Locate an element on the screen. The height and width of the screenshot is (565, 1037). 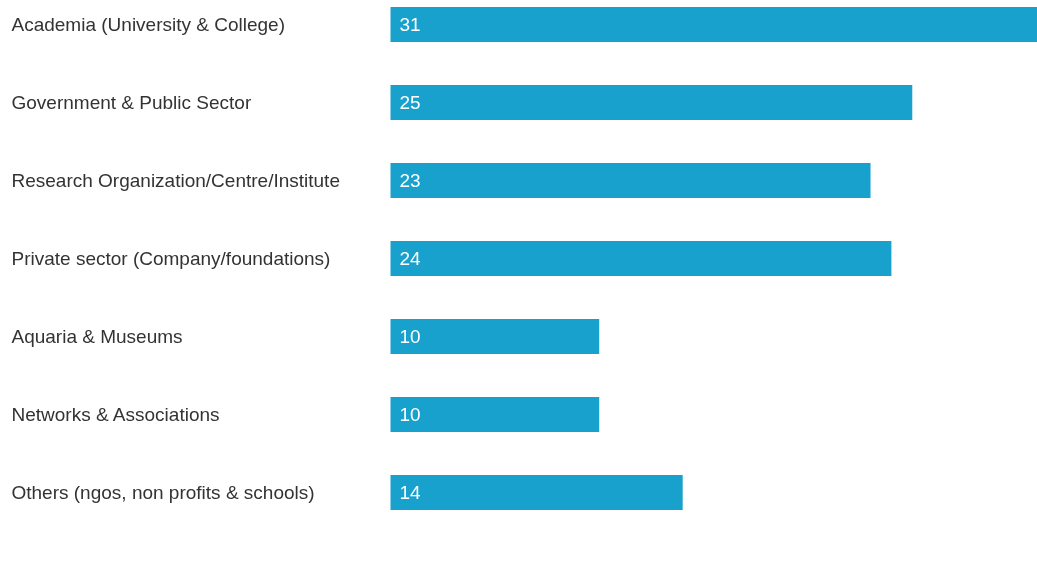
data-label: 23 is located at coordinates (410, 180).